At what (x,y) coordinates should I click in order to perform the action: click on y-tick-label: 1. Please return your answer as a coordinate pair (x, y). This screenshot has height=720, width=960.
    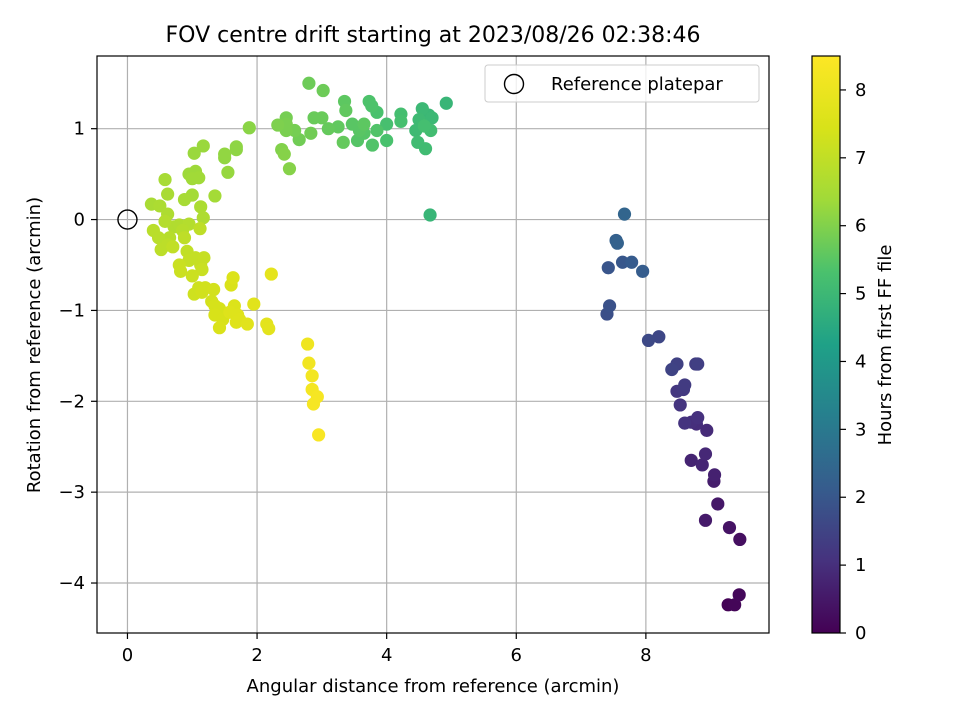
    Looking at the image, I should click on (79, 129).